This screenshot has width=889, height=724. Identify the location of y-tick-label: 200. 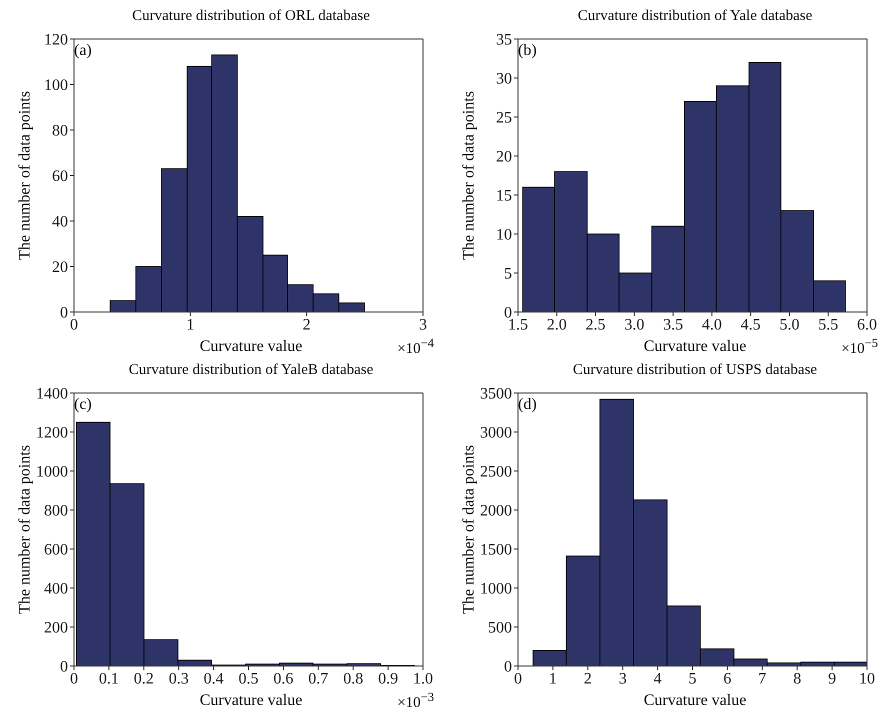
(56, 628).